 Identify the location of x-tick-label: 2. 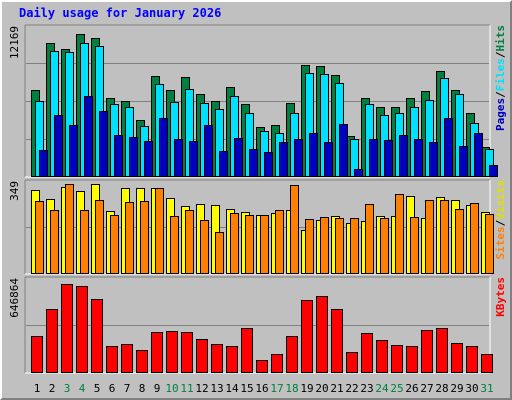
(52, 388).